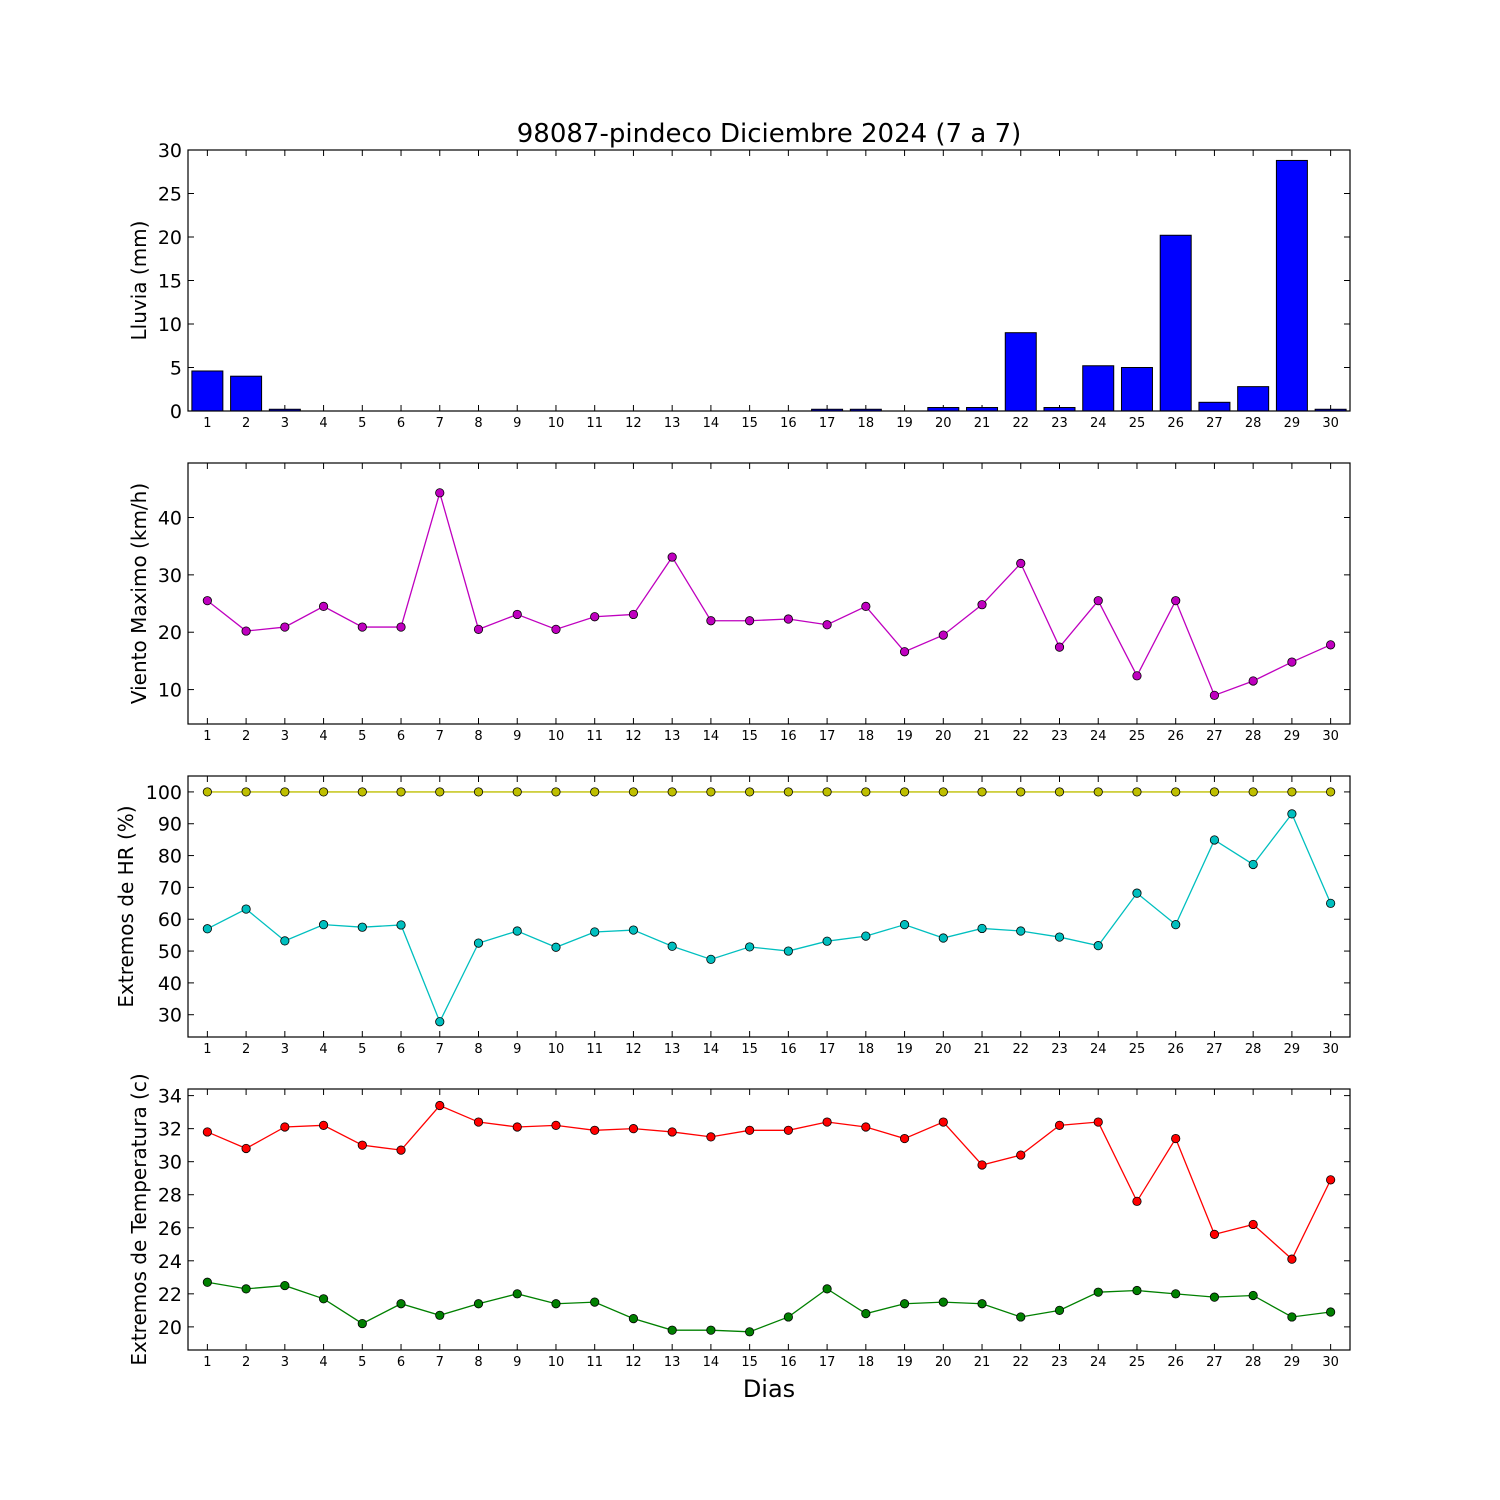 This screenshot has width=1500, height=1500. What do you see at coordinates (170, 888) in the screenshot?
I see `y-tick-label: 70` at bounding box center [170, 888].